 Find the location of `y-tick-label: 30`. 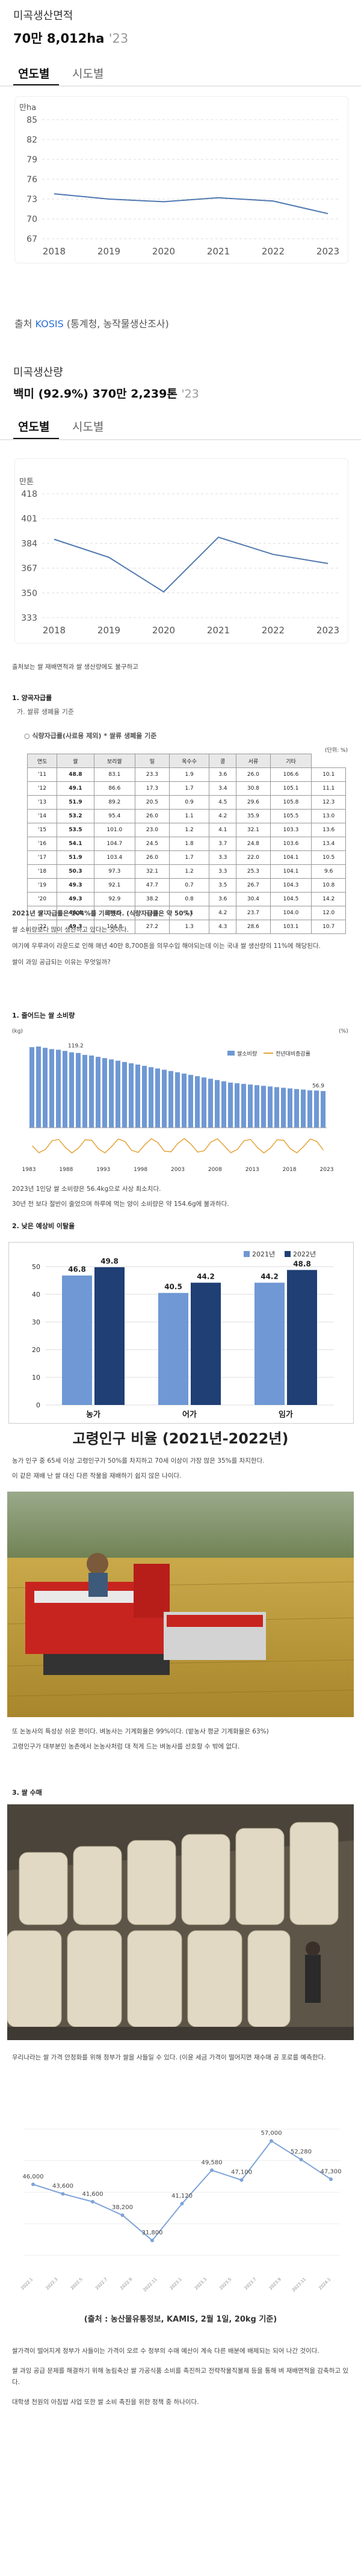

y-tick-label: 30 is located at coordinates (36, 1322).